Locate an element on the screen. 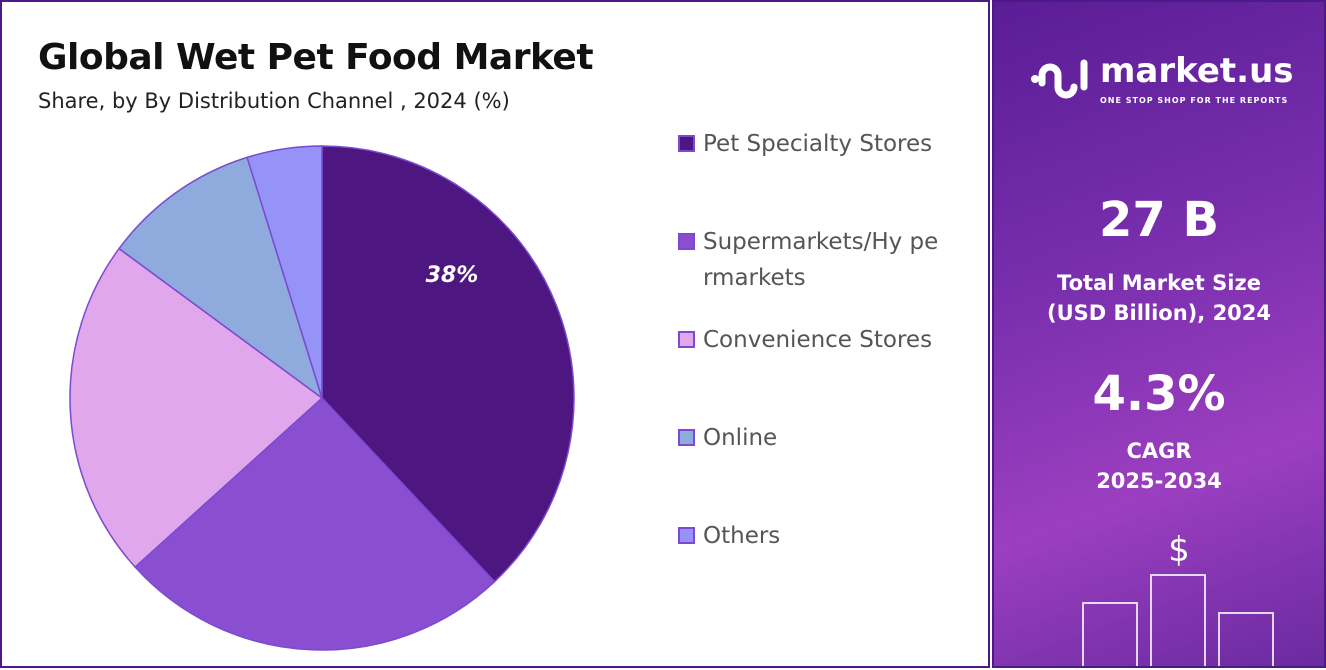 This screenshot has width=1326, height=670. legend-label: Convenience Stores is located at coordinates (818, 340).